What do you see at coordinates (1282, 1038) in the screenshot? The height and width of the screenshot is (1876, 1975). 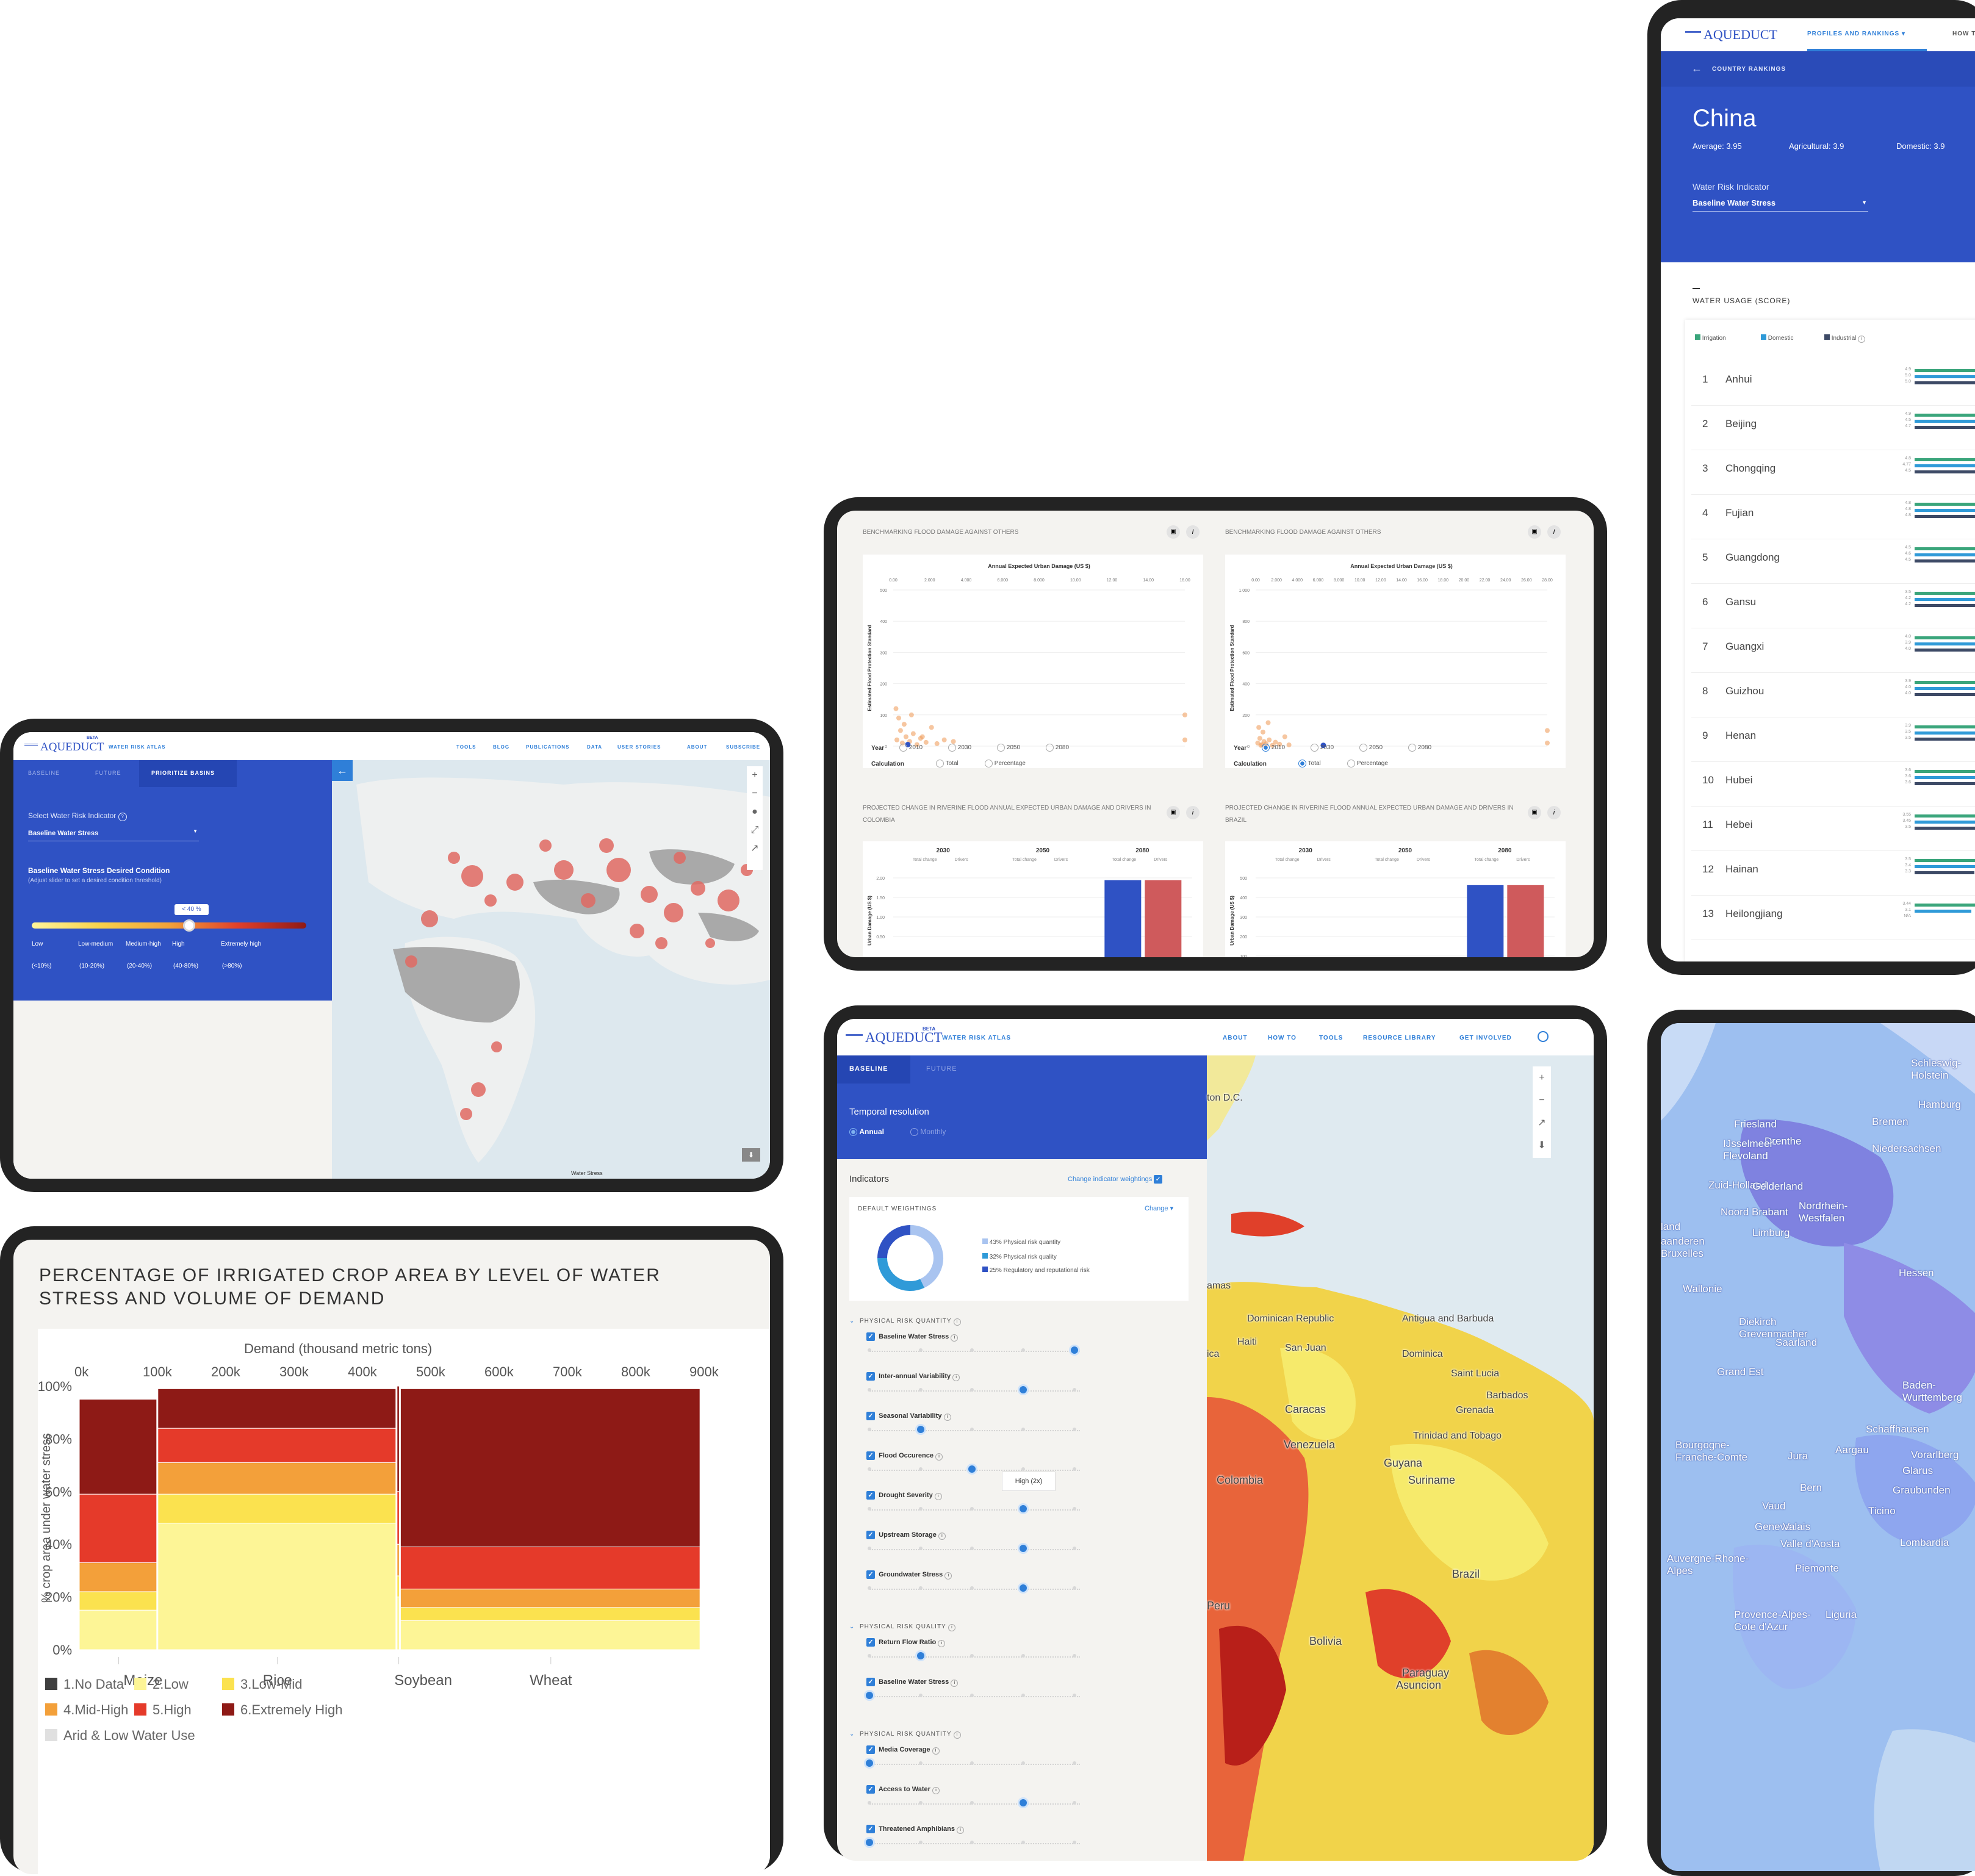 I see `nav-how-to: HOW TO` at bounding box center [1282, 1038].